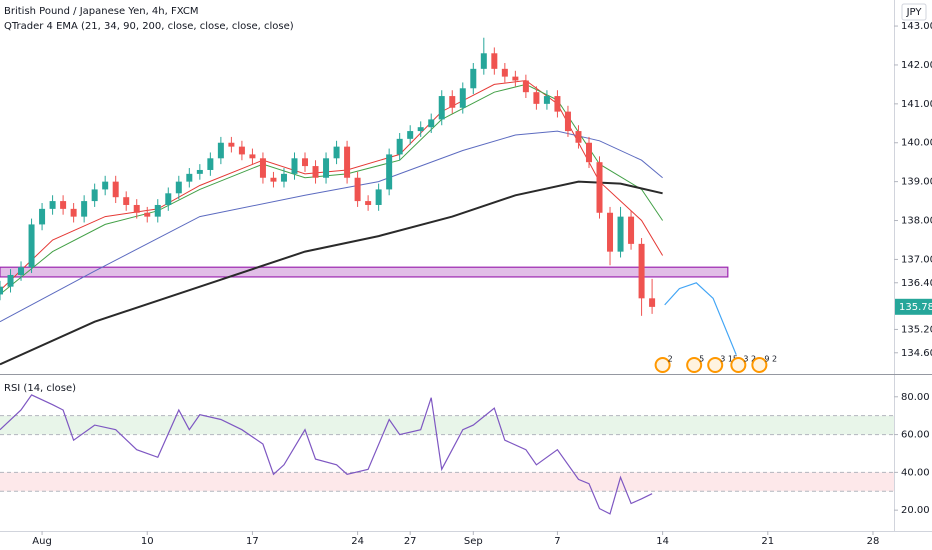 This screenshot has width=932, height=550. Describe the element at coordinates (915, 472) in the screenshot. I see `y-tick-label: 40.00` at that location.